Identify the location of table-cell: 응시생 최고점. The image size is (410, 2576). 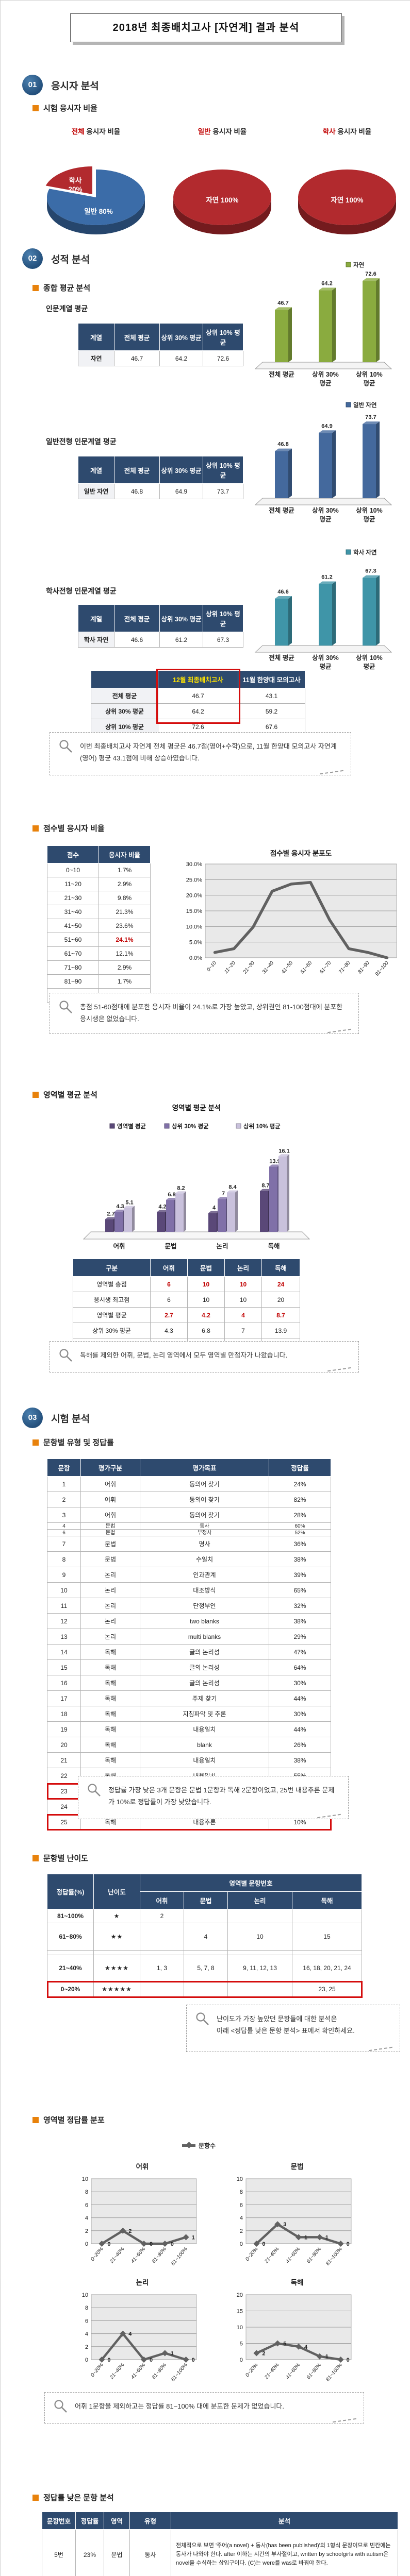
(112, 1300).